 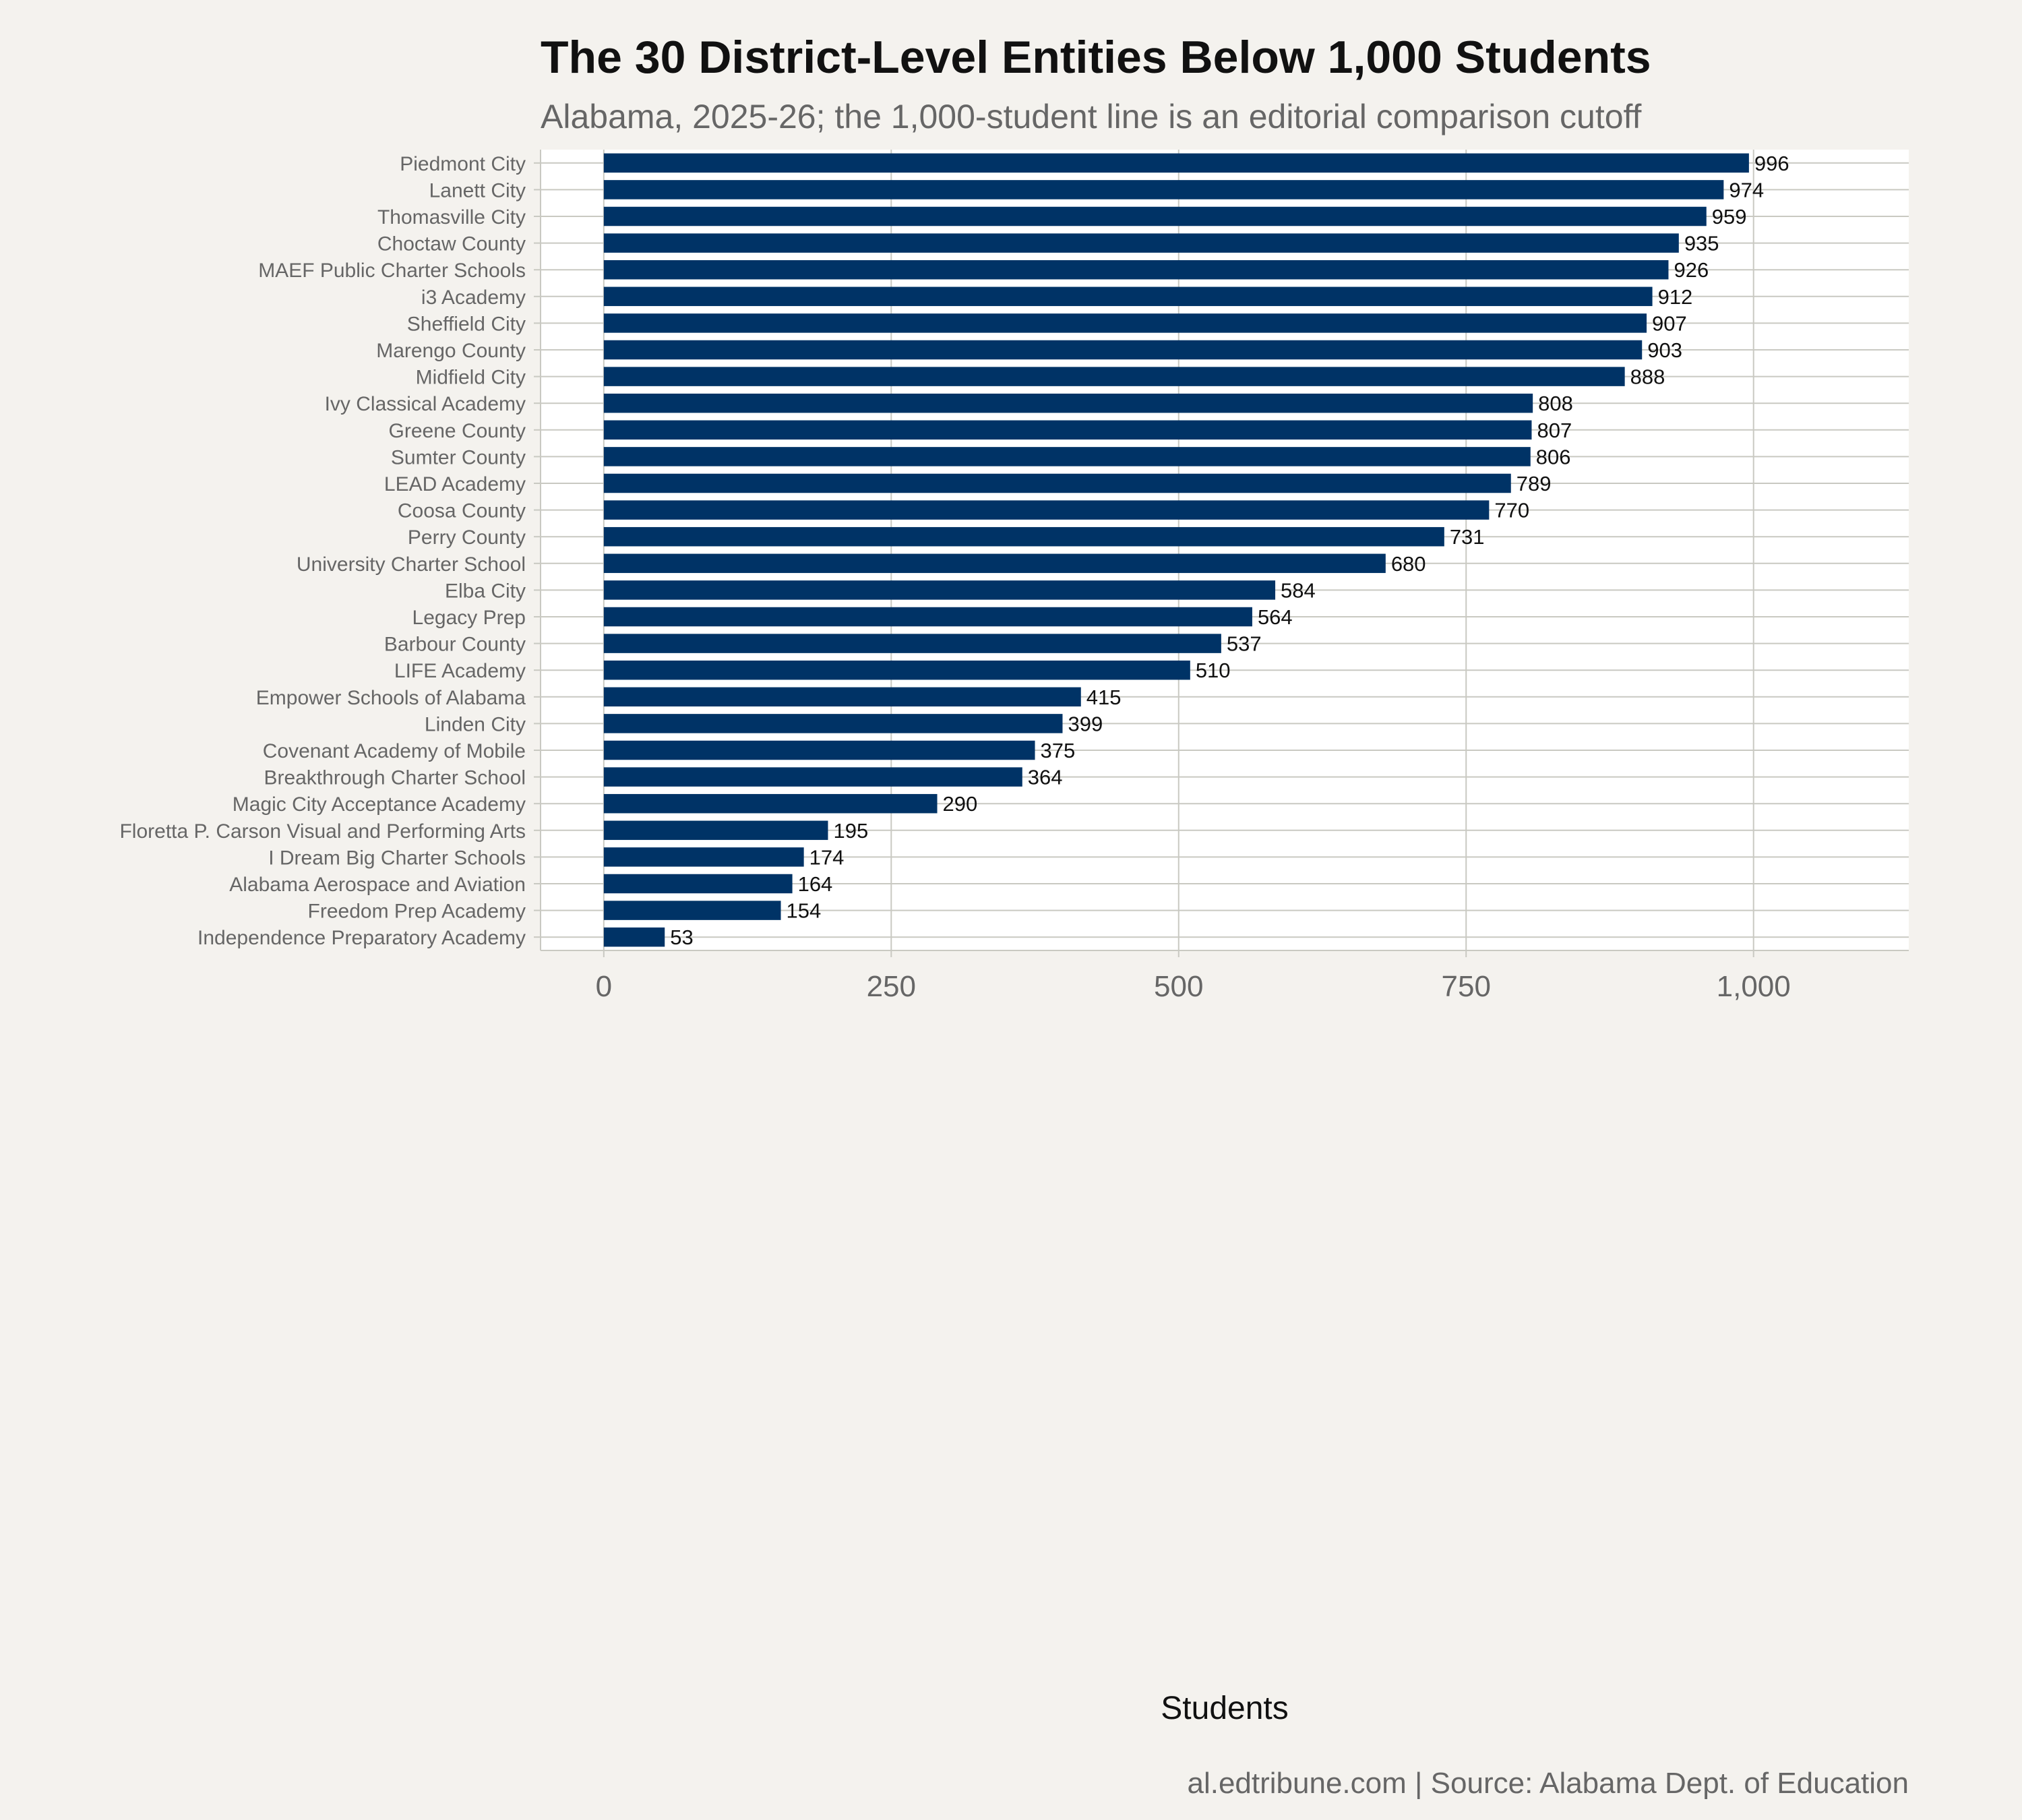 I want to click on bar-value-label: 903, so click(x=1665, y=350).